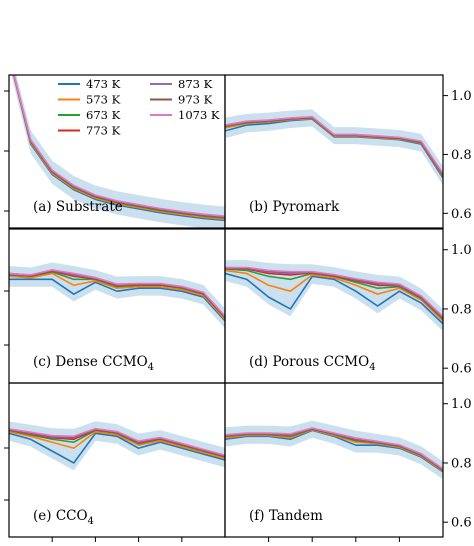  I want to click on legend-label: 473 K, so click(103, 84).